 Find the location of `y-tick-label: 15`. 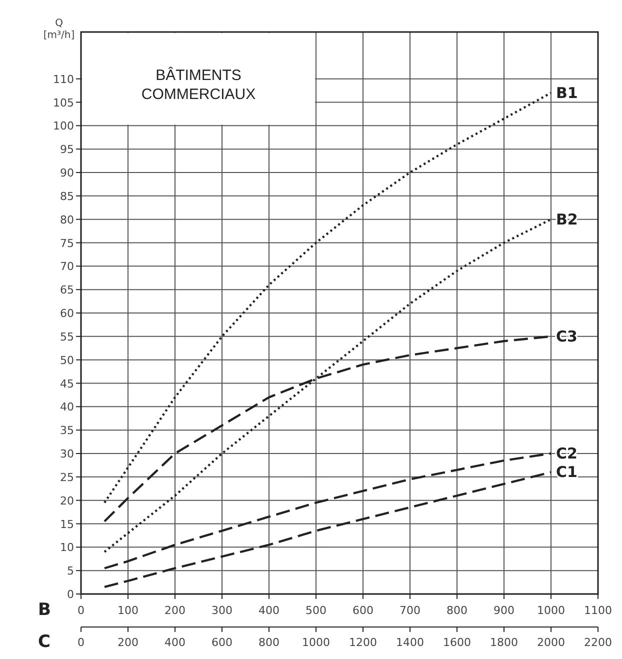

y-tick-label: 15 is located at coordinates (67, 524).